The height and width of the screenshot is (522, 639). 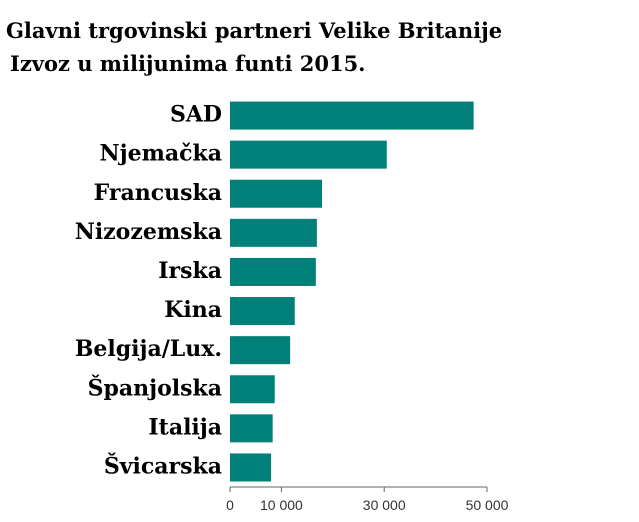 What do you see at coordinates (148, 232) in the screenshot?
I see `y-tick-label: Nizozemska` at bounding box center [148, 232].